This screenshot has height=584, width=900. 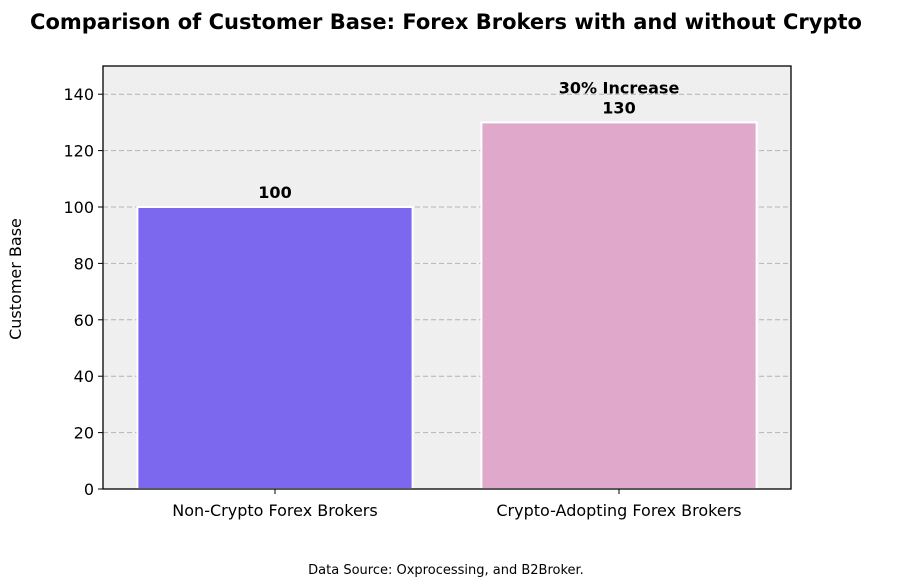 What do you see at coordinates (274, 192) in the screenshot?
I see `bar-value-label-1: 100` at bounding box center [274, 192].